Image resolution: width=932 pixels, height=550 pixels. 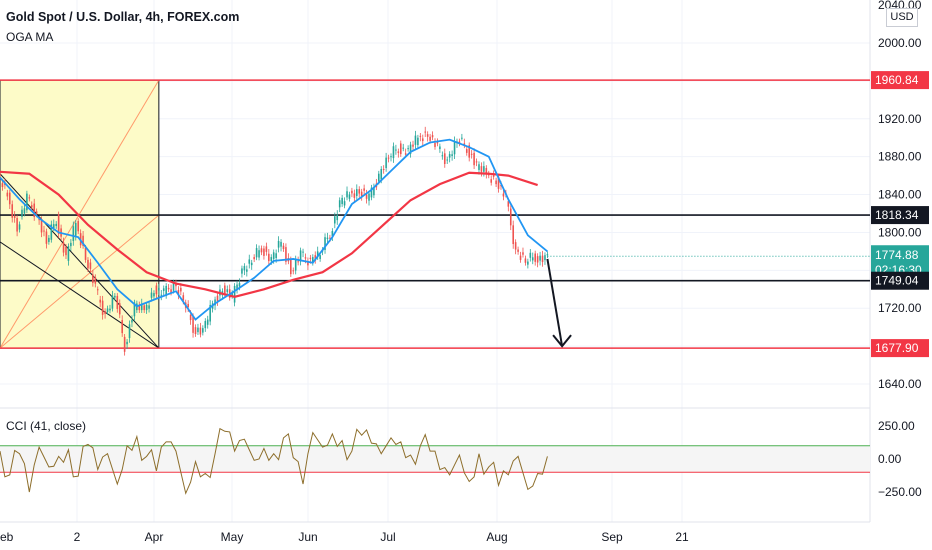 What do you see at coordinates (7, 537) in the screenshot?
I see `time-tick-label: eb` at bounding box center [7, 537].